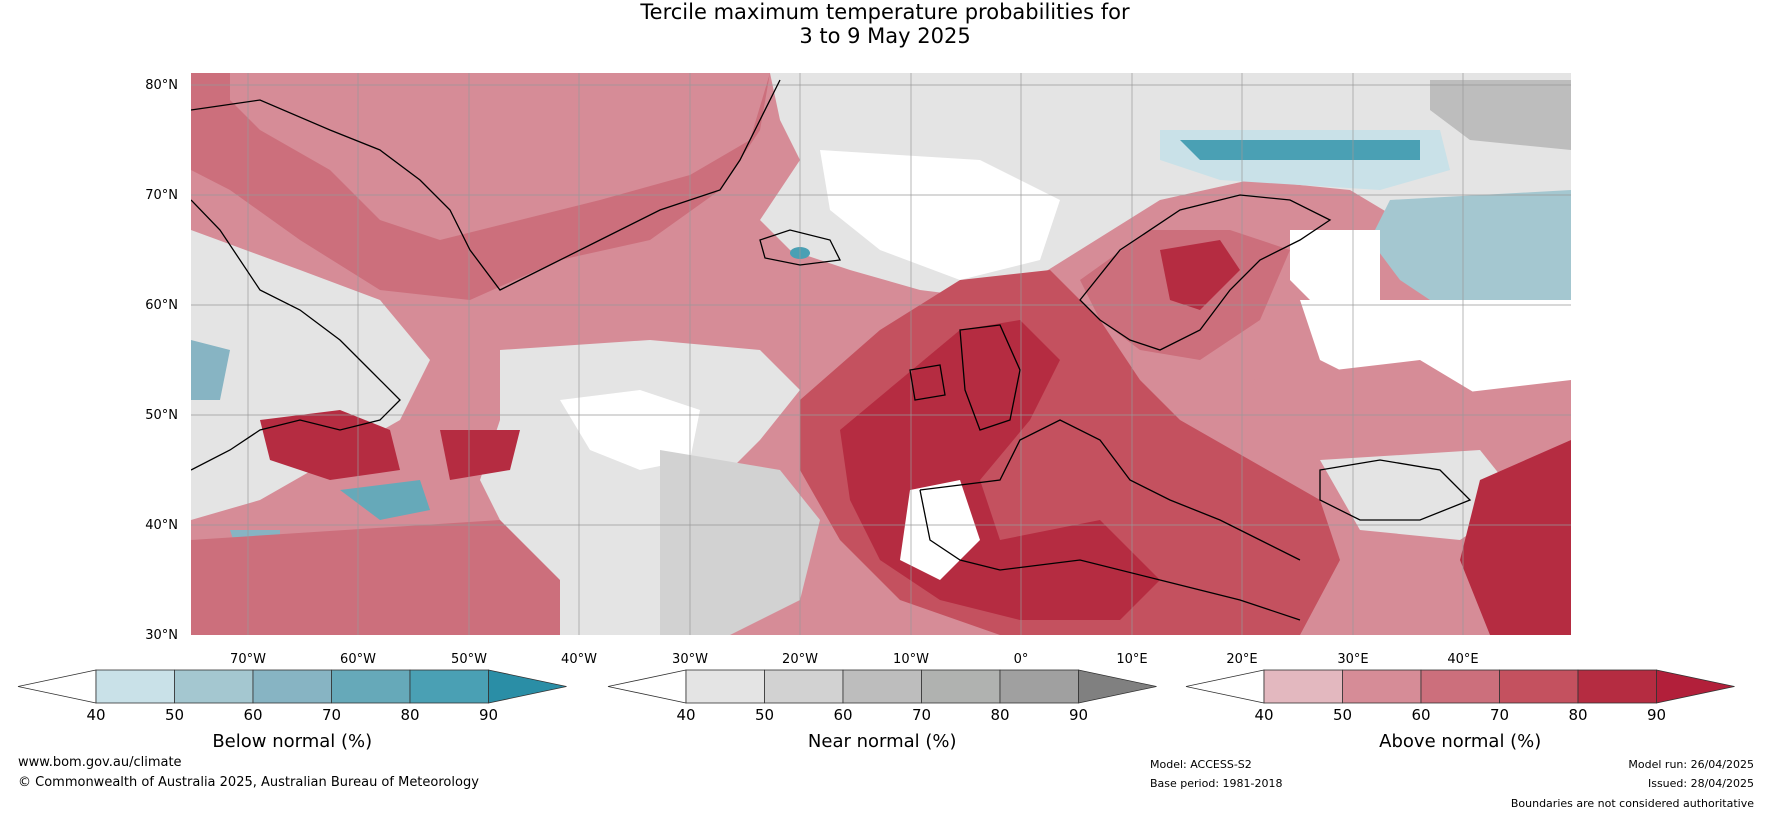  I want to click on lon-label: 40°W, so click(579, 659).